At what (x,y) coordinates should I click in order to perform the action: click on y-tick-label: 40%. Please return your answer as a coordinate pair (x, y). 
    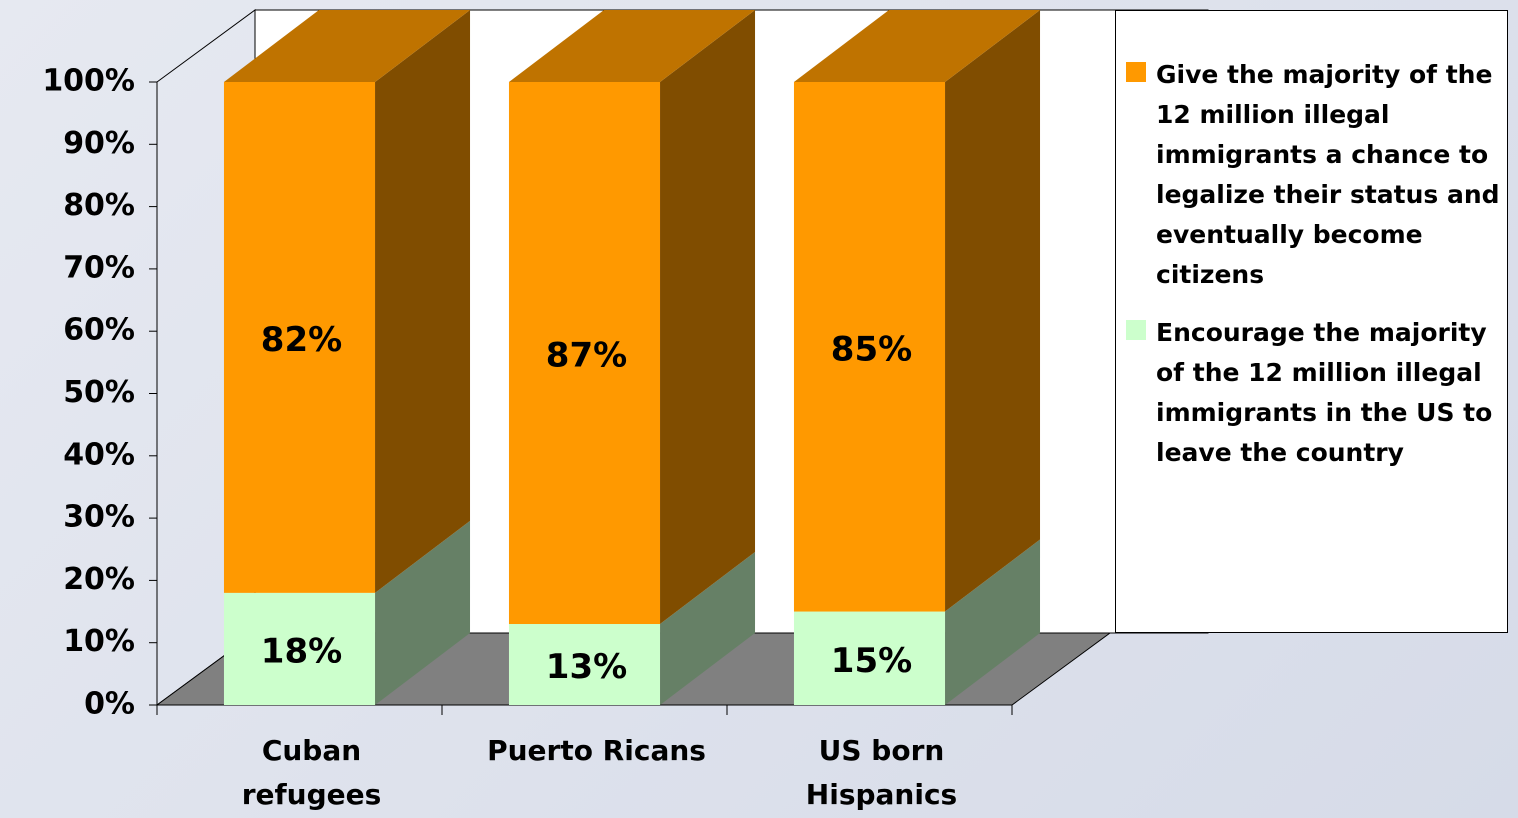
    Looking at the image, I should click on (99, 454).